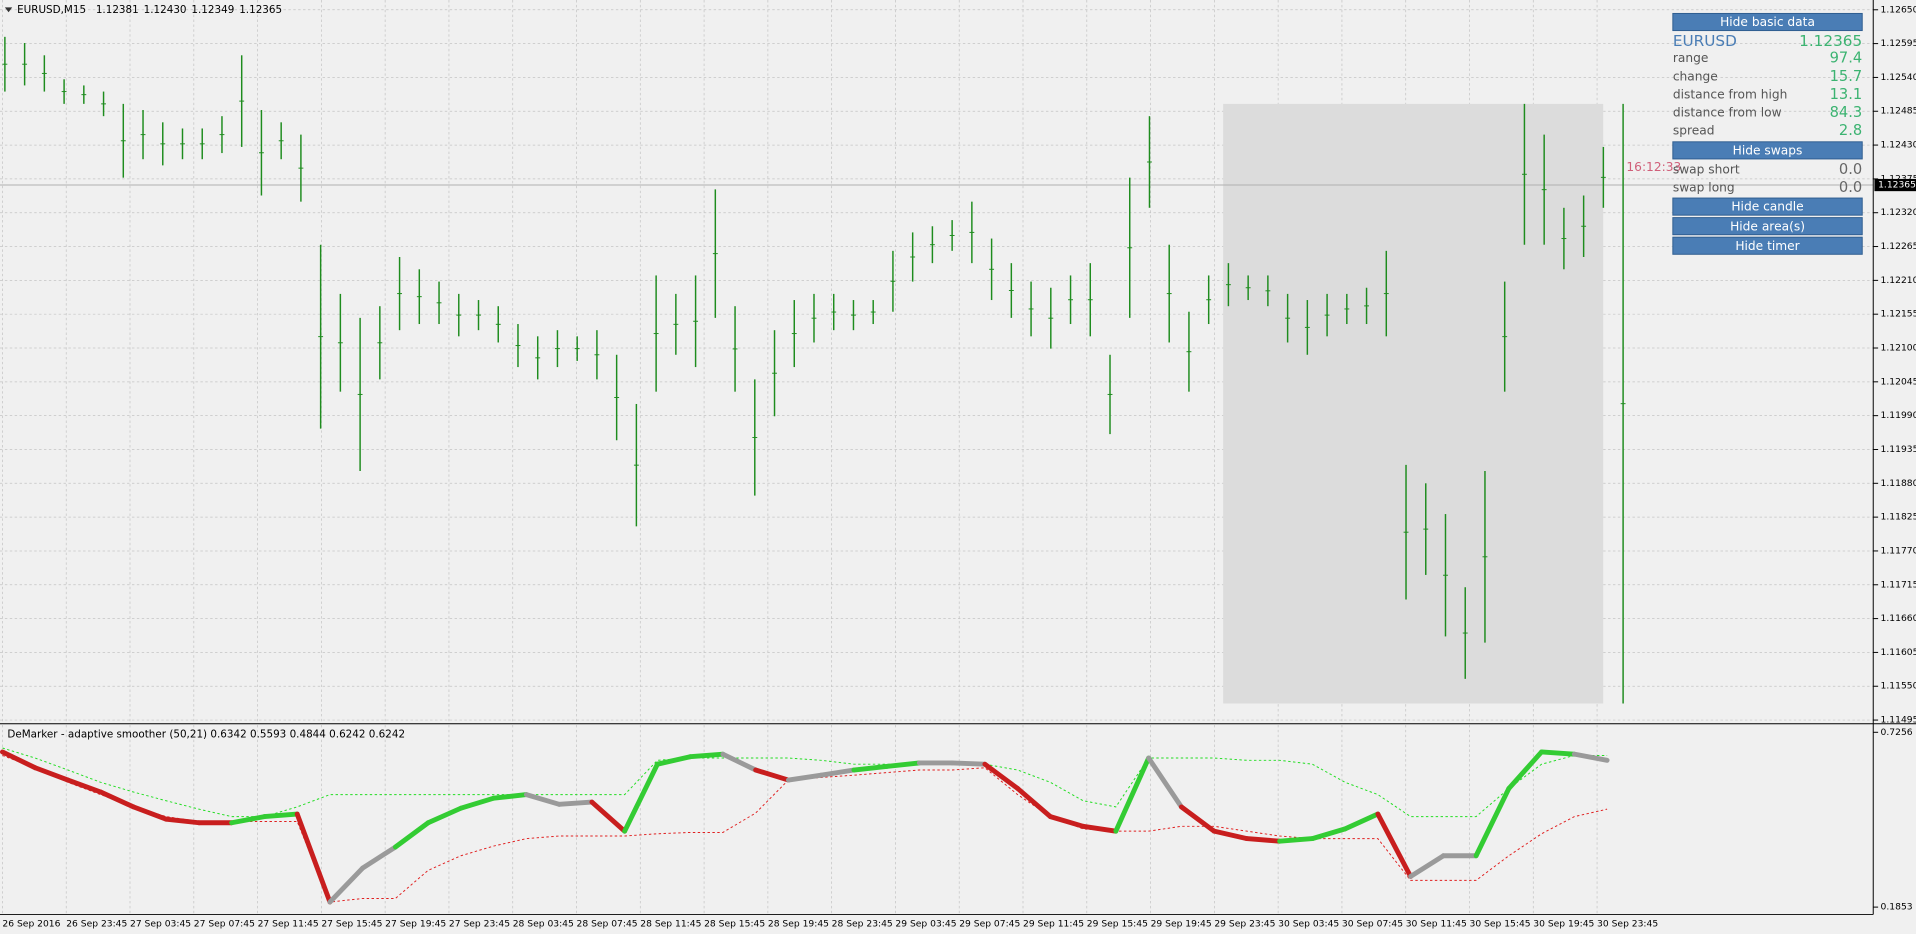 The height and width of the screenshot is (934, 1916). What do you see at coordinates (224, 924) in the screenshot?
I see `x-tick-label: 27 Sep 07:45` at bounding box center [224, 924].